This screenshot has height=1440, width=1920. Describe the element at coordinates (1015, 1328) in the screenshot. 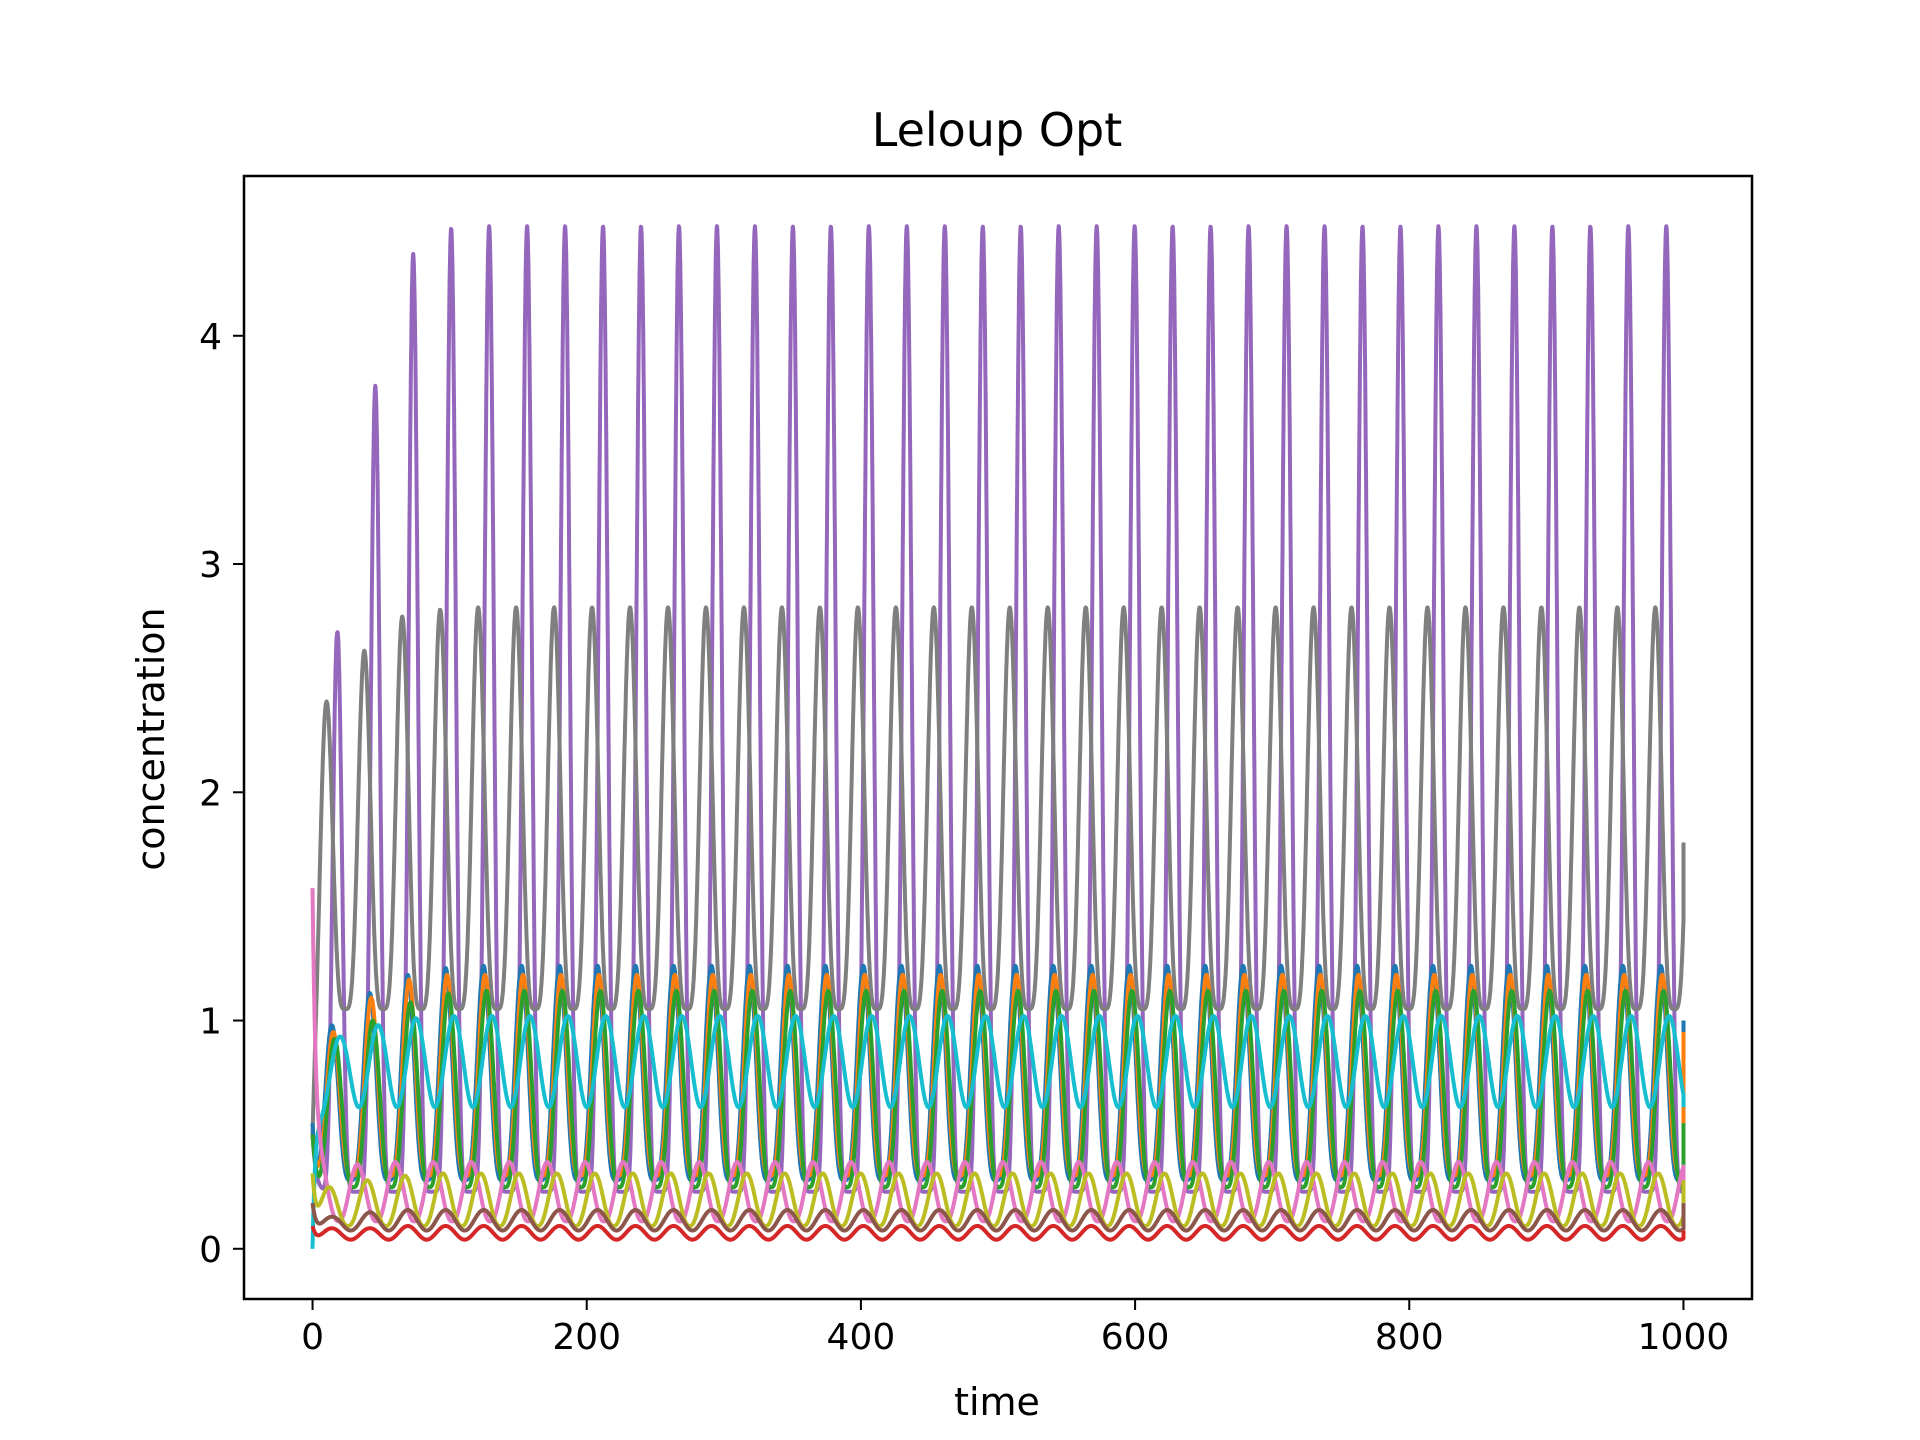

I see `x-axis-ticks: 0 200 400 600 800 1000` at that location.